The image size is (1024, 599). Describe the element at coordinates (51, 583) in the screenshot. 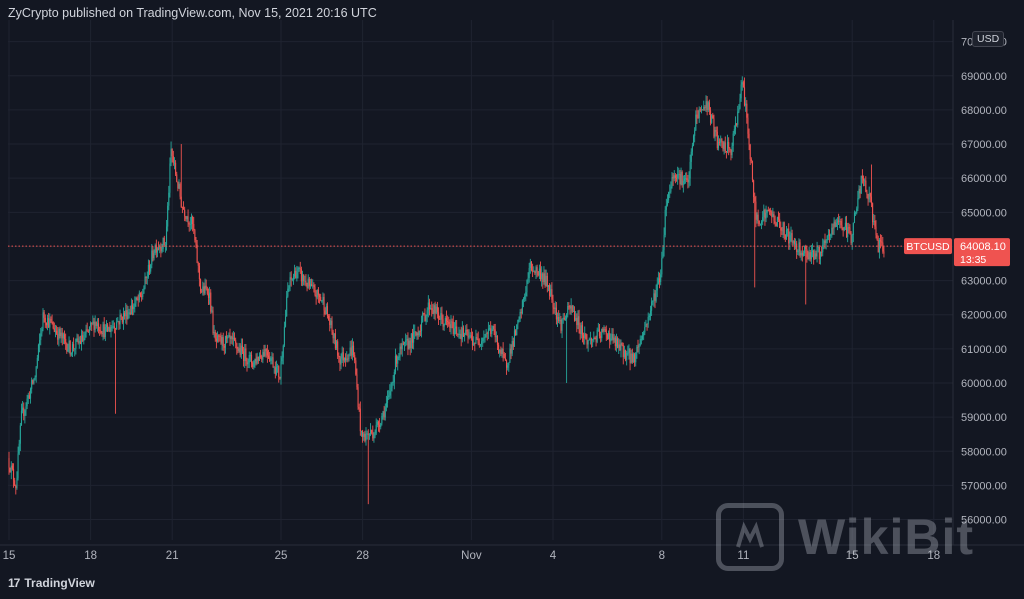

I see `tradingview-logo: 17 TradingView` at that location.